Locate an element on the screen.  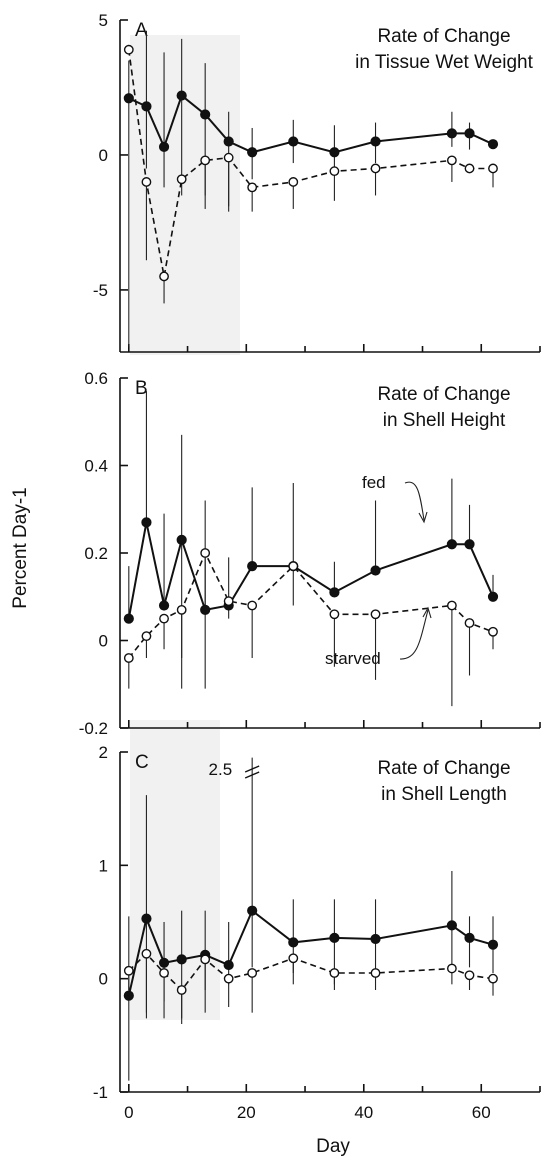
x-tick-label: 40 is located at coordinates (363, 1112).